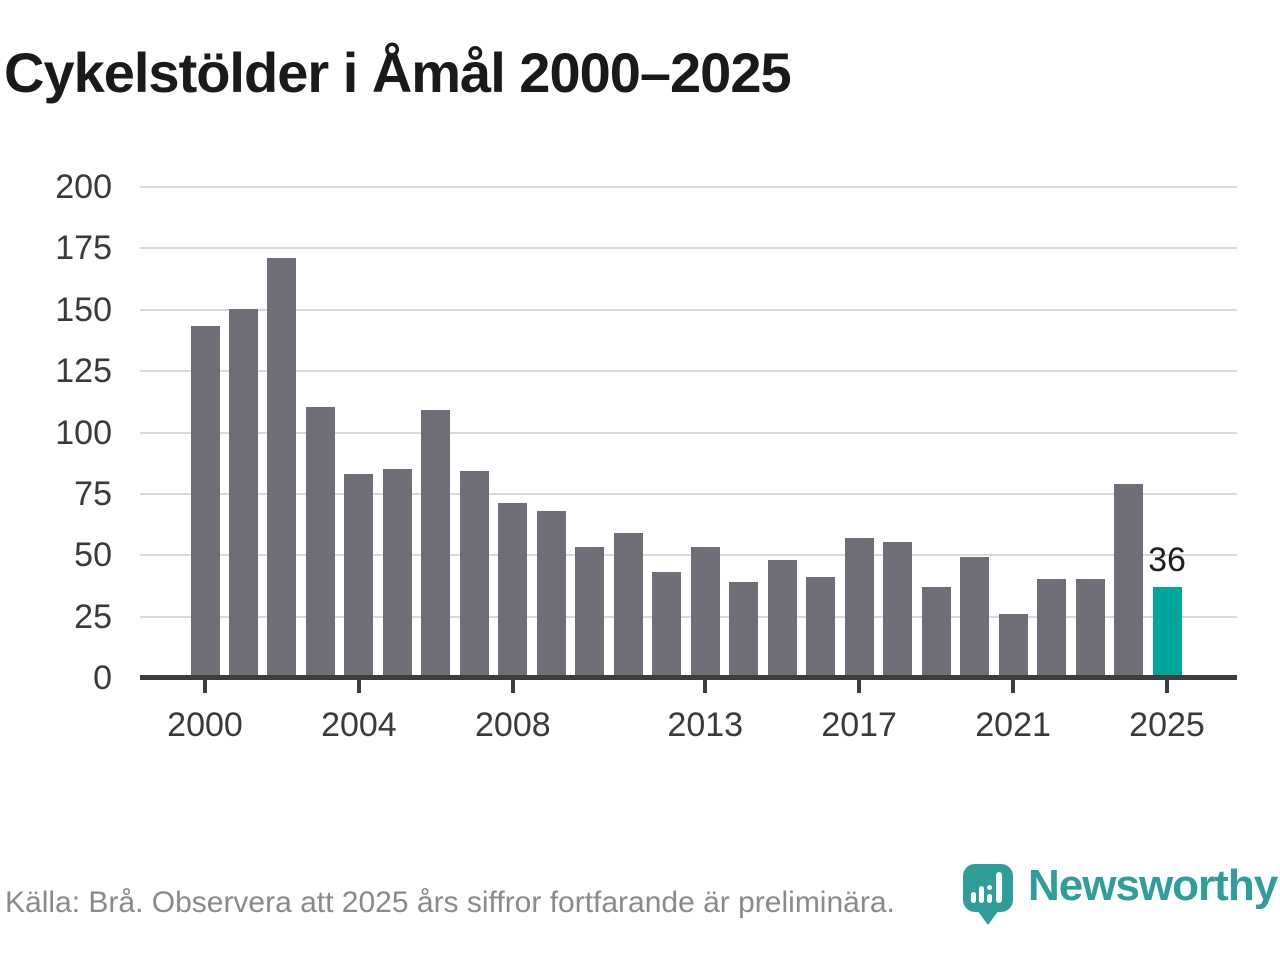 The height and width of the screenshot is (960, 1280). I want to click on y-axis-tick-label: 150, so click(83, 309).